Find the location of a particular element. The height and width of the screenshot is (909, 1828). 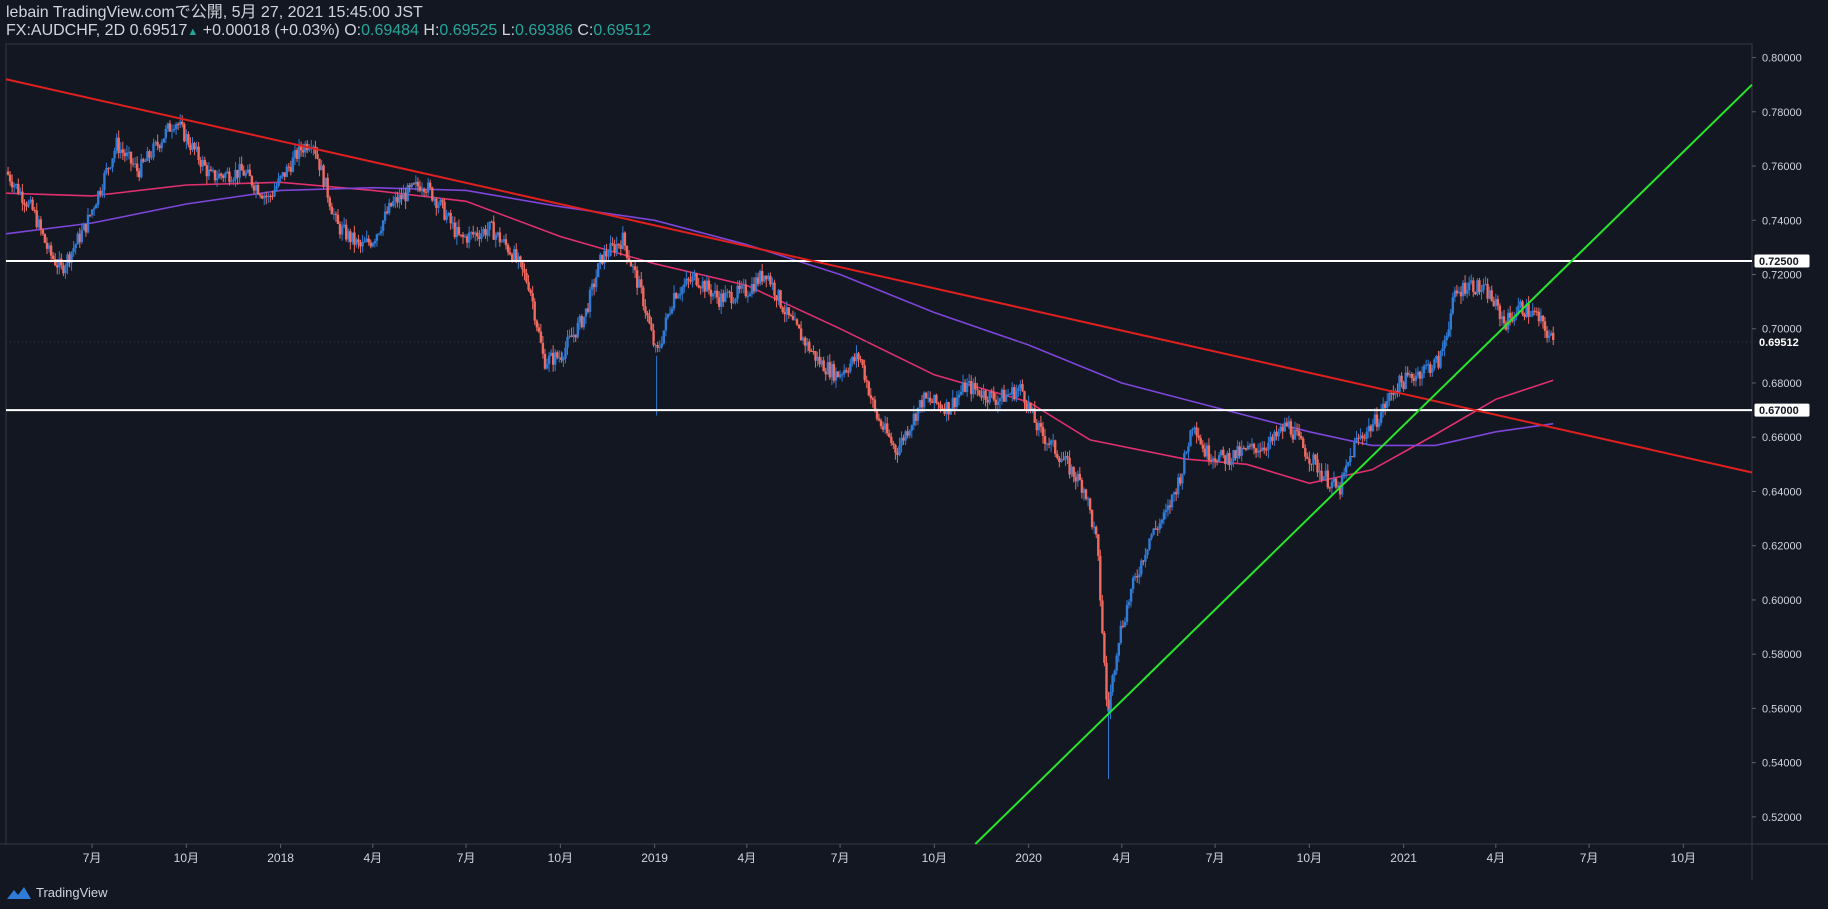

tradingview-logo: TradingView is located at coordinates (57, 892).